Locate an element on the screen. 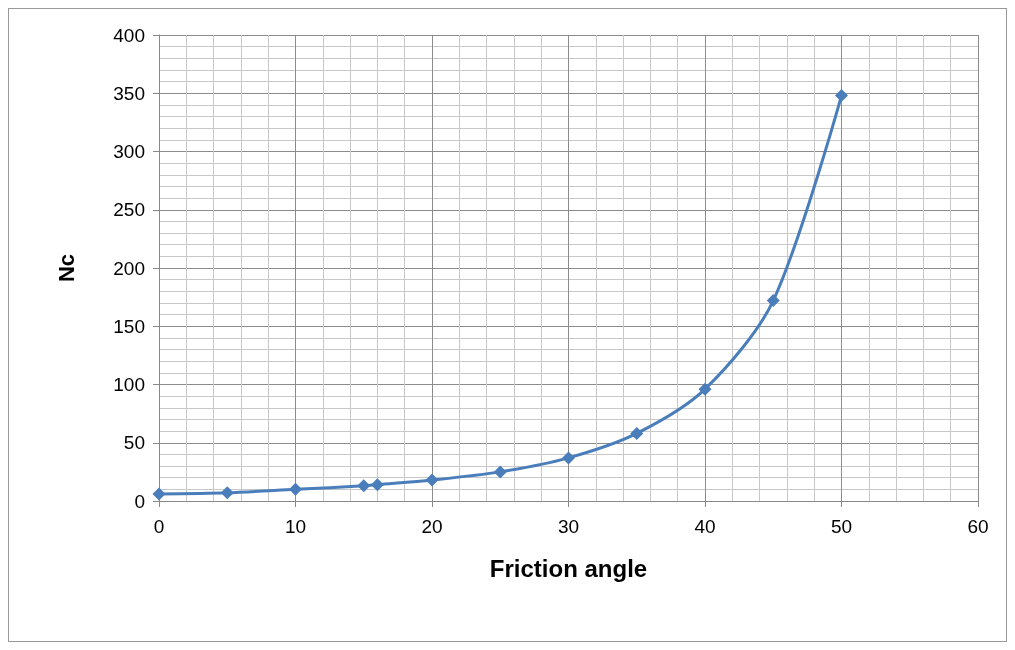 The height and width of the screenshot is (650, 1015). y-tick-label: 100 is located at coordinates (129, 384).